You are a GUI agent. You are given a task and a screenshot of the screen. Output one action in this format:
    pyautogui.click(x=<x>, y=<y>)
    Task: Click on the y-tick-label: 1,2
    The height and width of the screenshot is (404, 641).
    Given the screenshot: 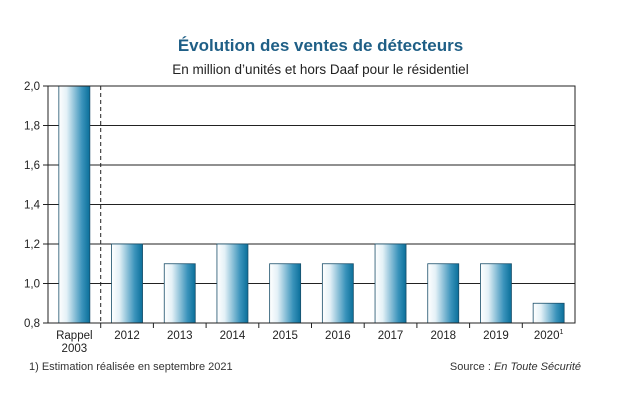 What is the action you would take?
    pyautogui.click(x=32, y=245)
    